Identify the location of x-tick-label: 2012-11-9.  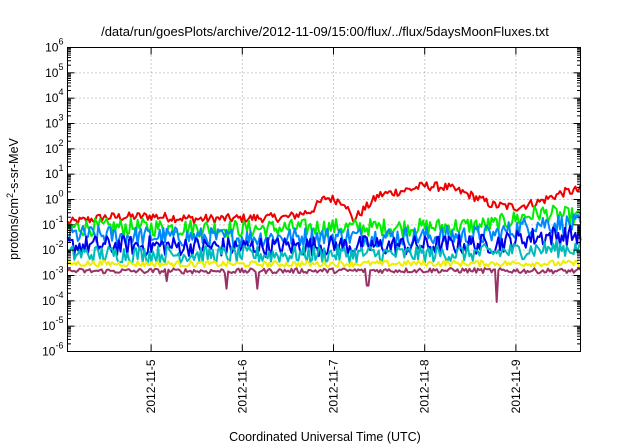
(516, 386).